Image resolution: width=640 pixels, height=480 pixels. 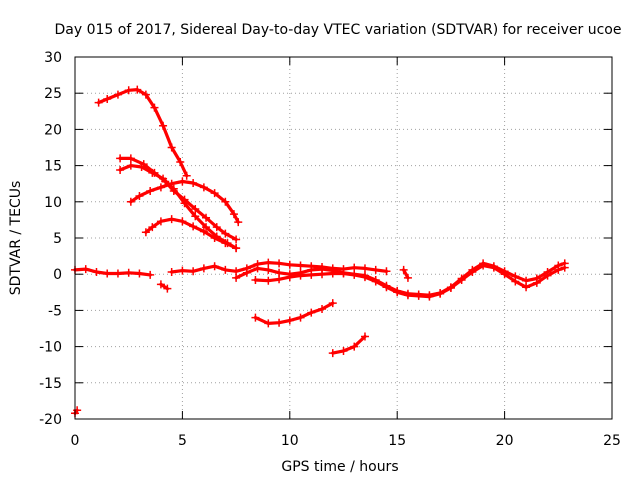 What do you see at coordinates (50, 239) in the screenshot?
I see `y-tick-labels: -20 -15 -10 -5 0 5 10 15 20 25 30` at bounding box center [50, 239].